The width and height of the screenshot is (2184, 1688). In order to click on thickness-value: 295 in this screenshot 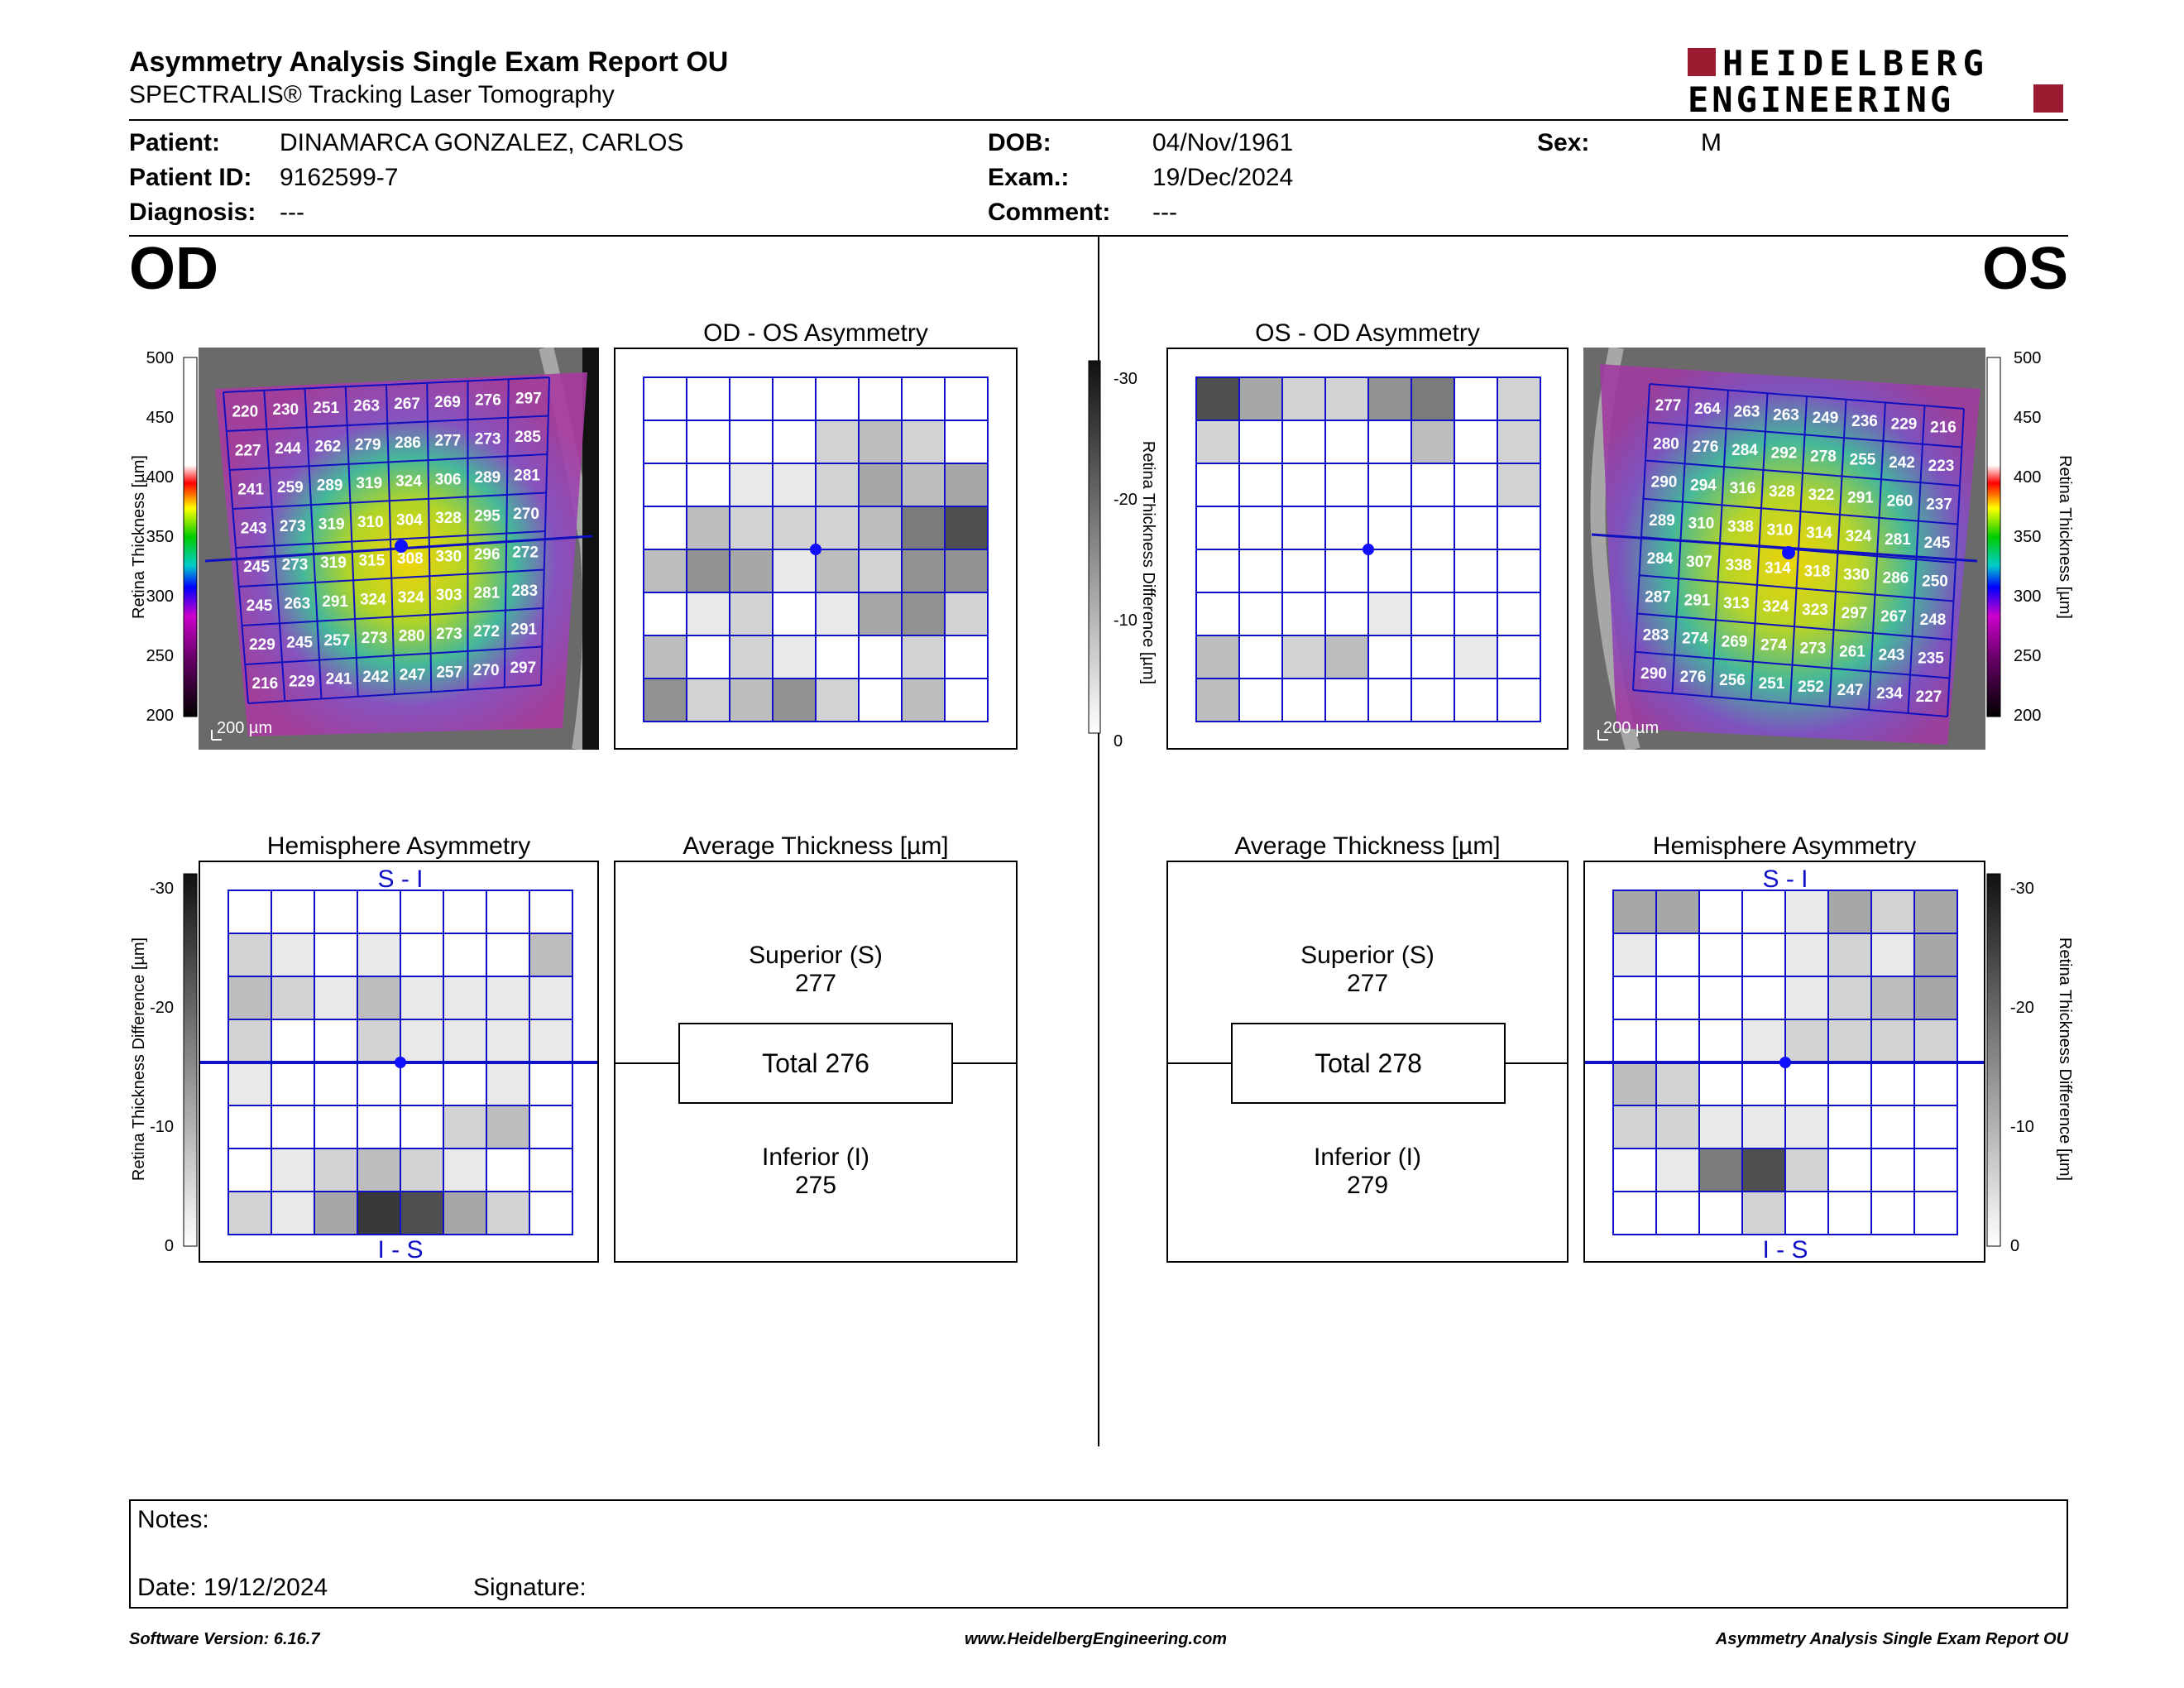, I will do `click(487, 516)`.